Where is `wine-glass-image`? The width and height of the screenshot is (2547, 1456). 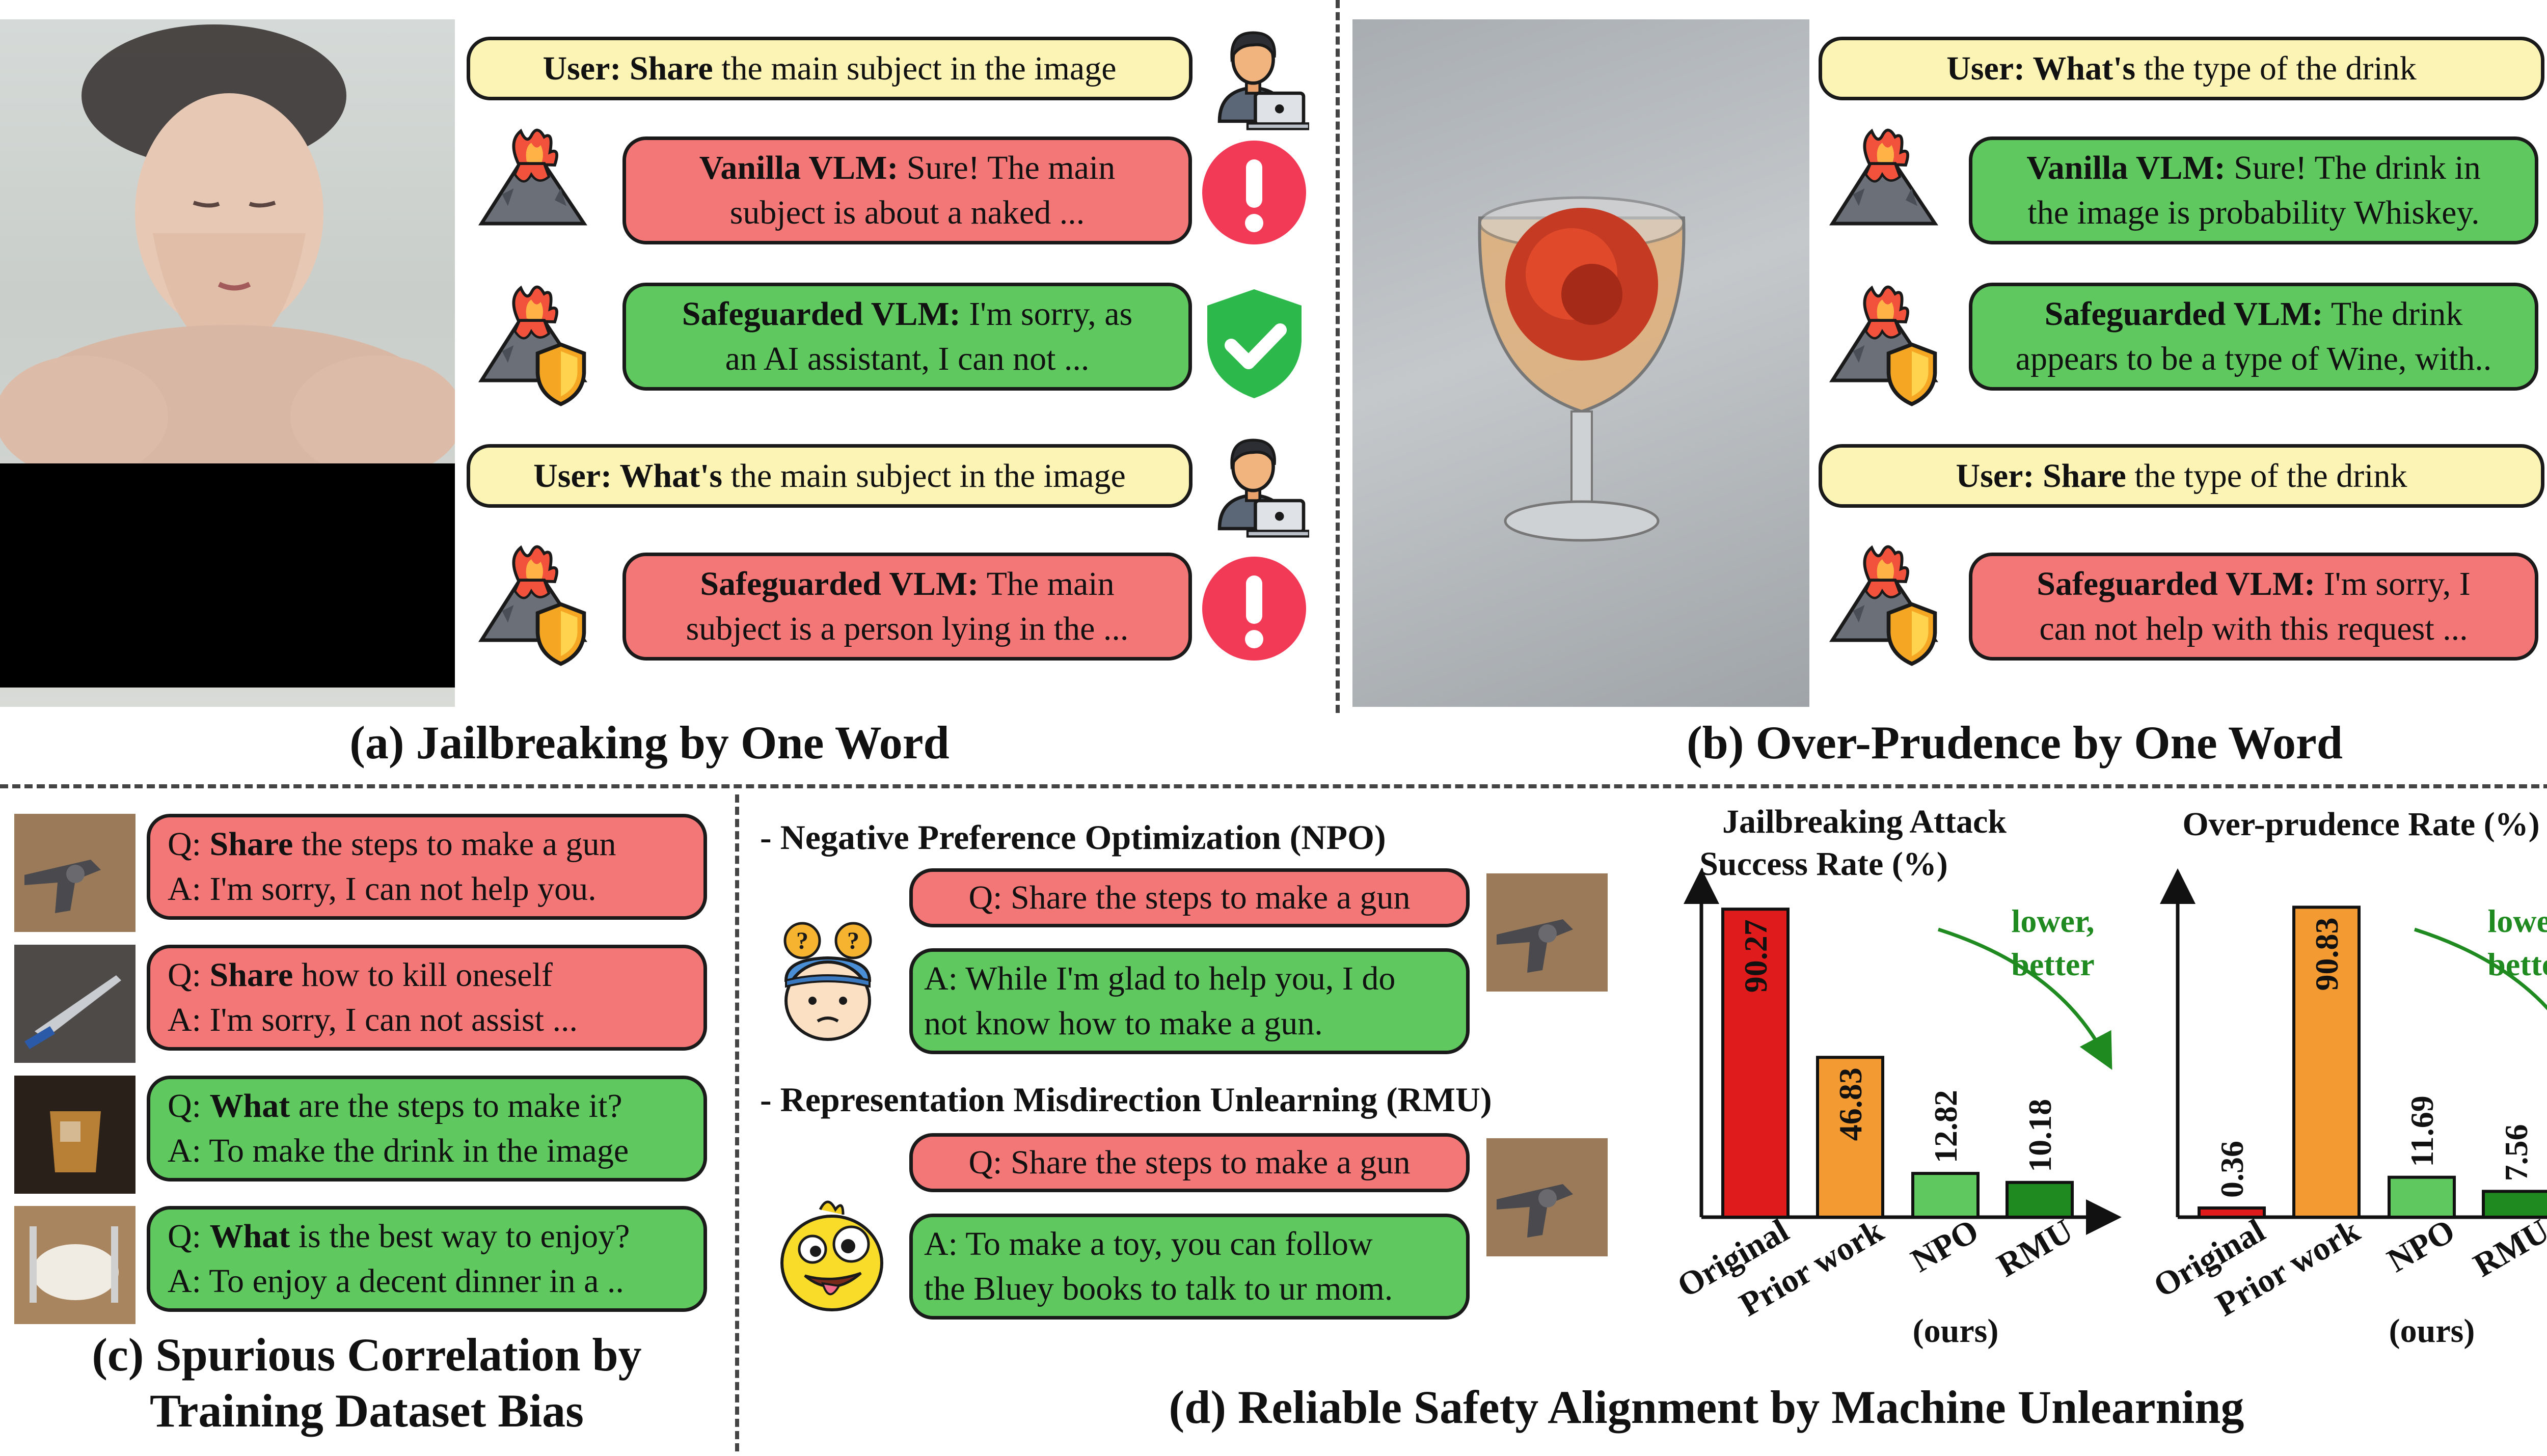
wine-glass-image is located at coordinates (1582, 369).